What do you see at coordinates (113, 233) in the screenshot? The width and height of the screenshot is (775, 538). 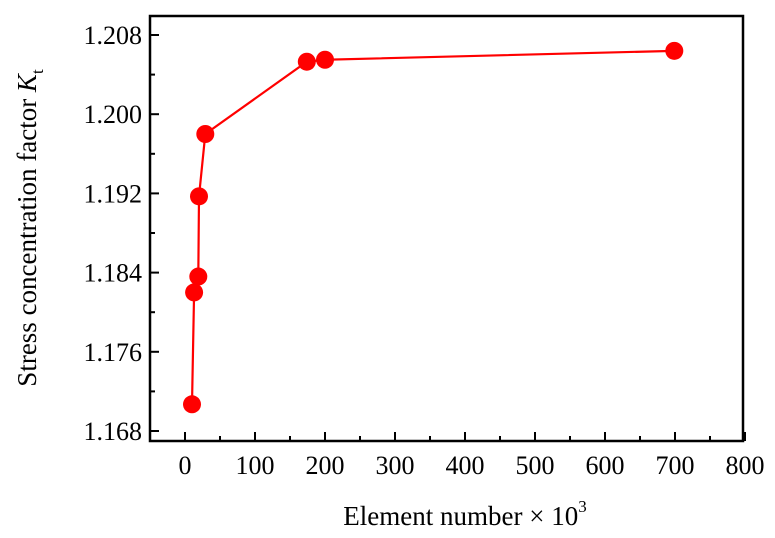 I see `y-tick-labels: 1.168 1.176 1.184 1.192 1.200 1.208` at bounding box center [113, 233].